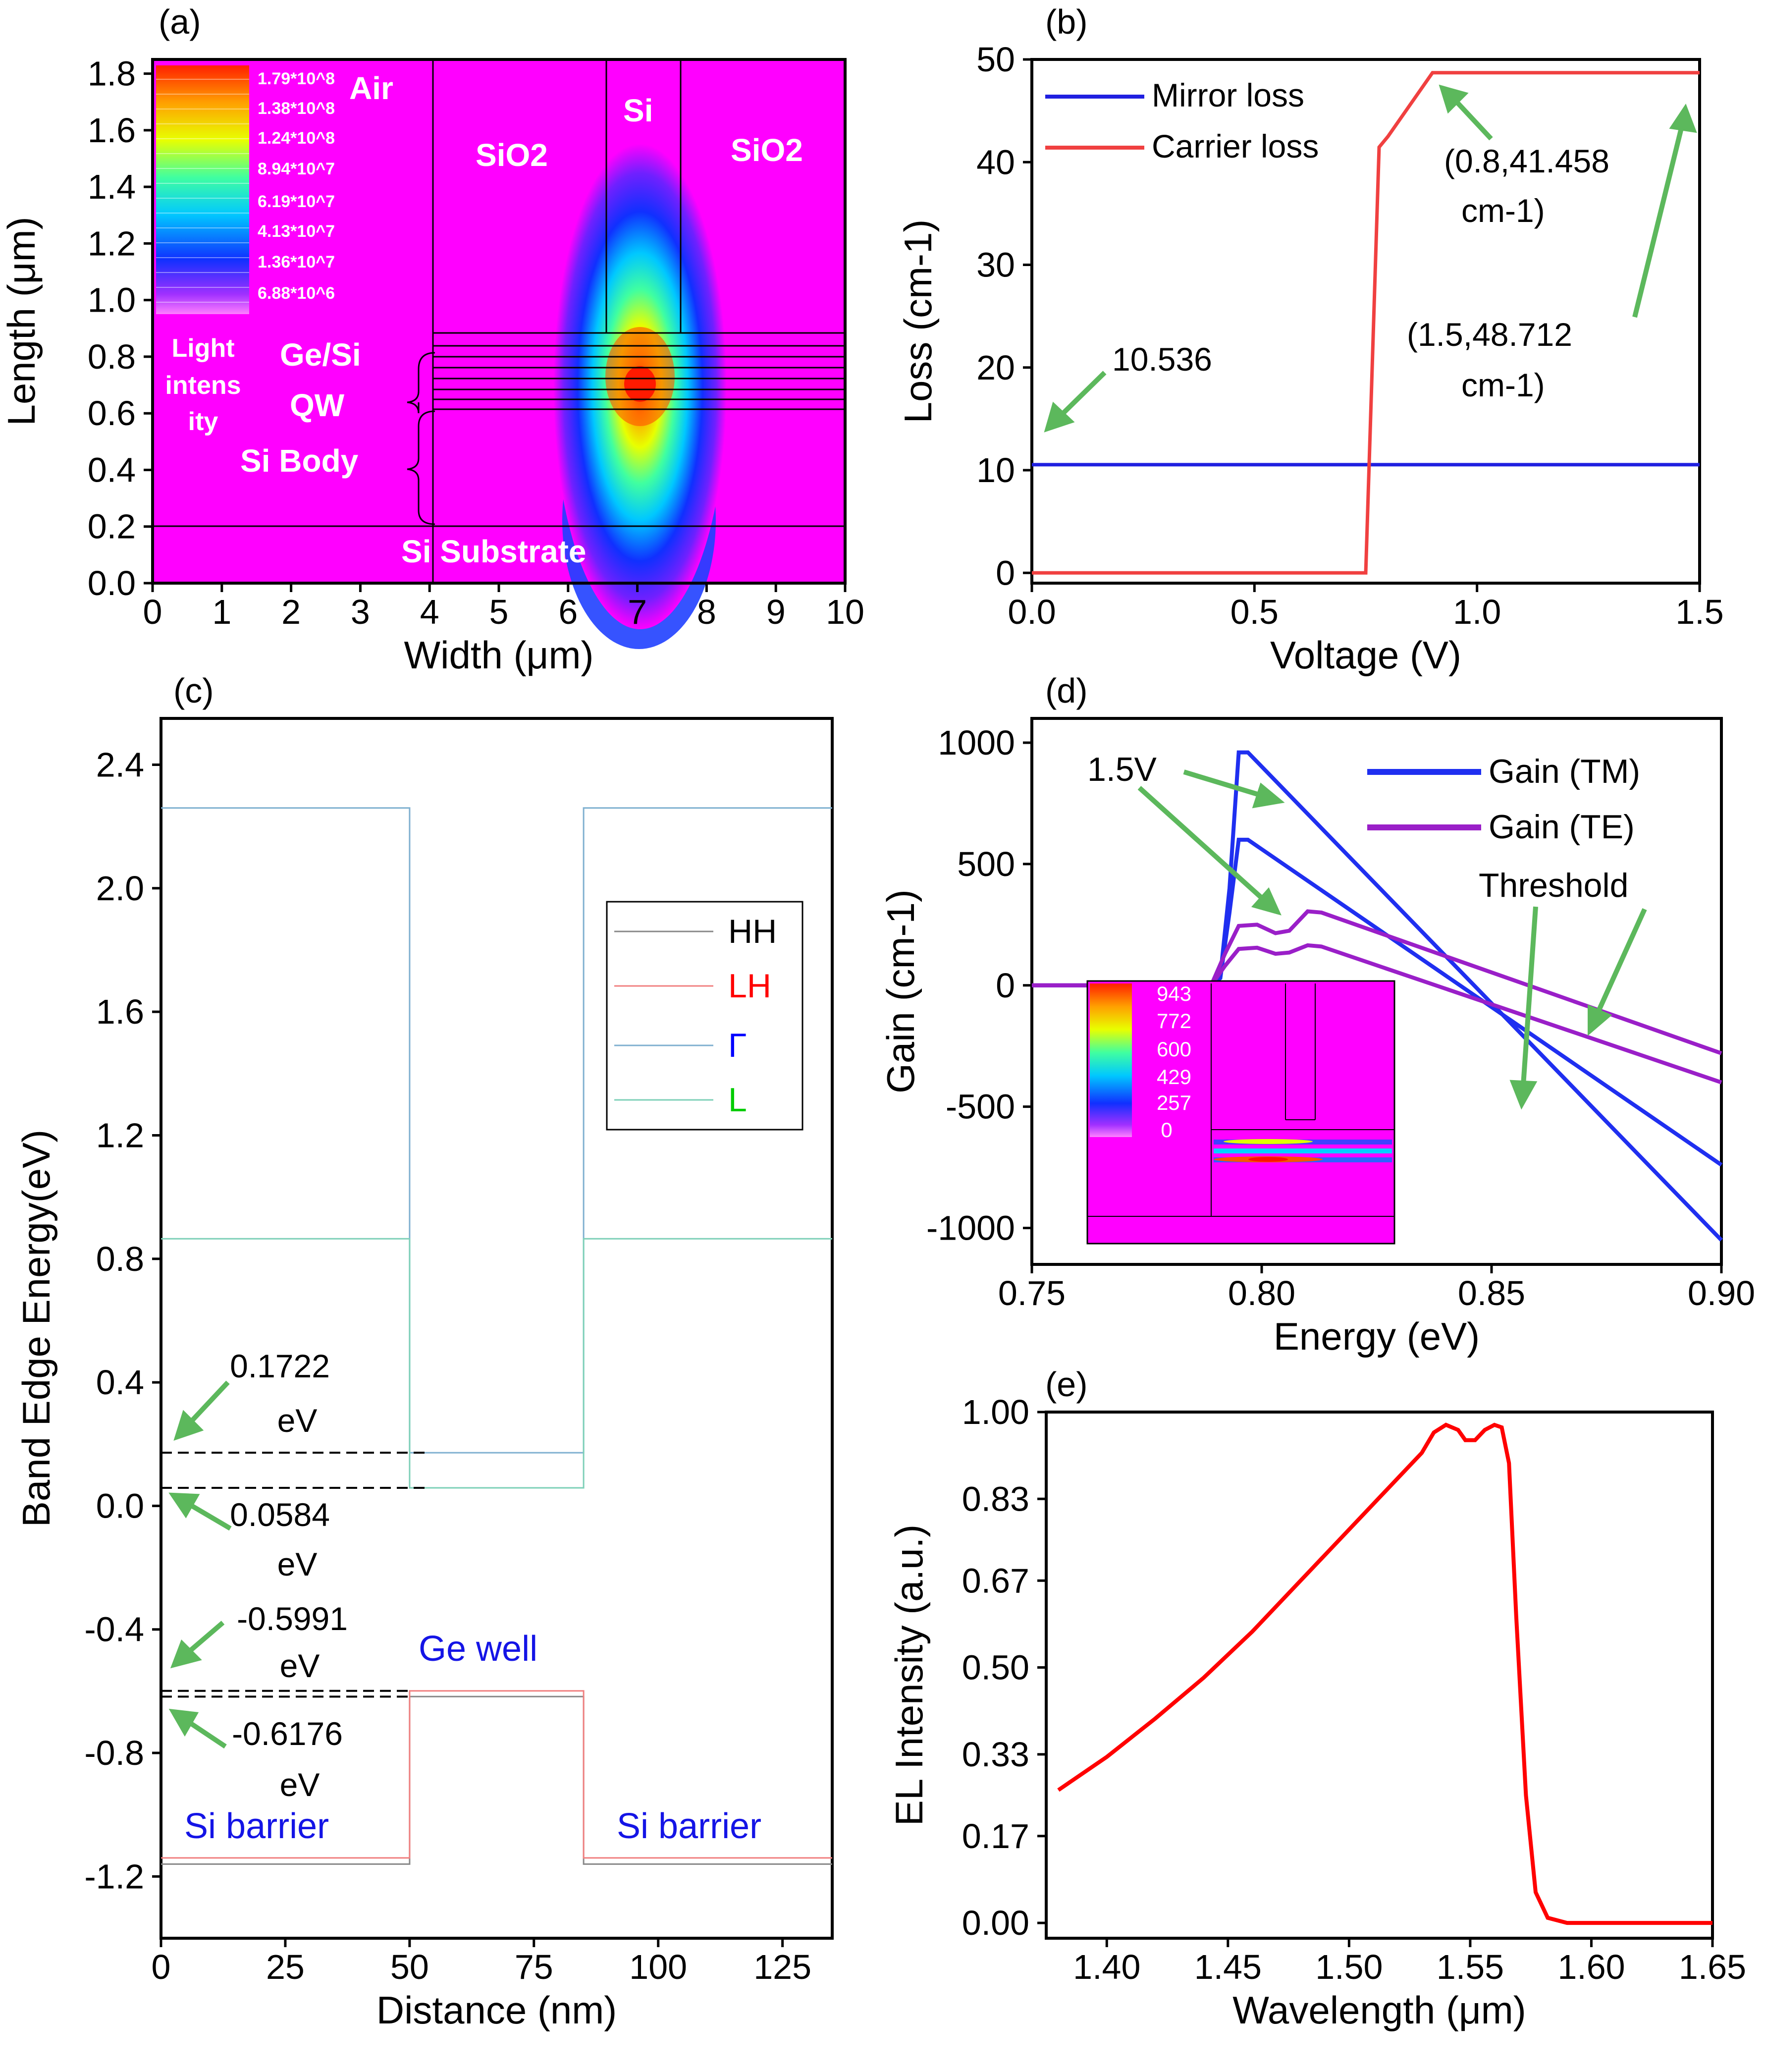 The width and height of the screenshot is (1765, 2072). What do you see at coordinates (120, 1011) in the screenshot?
I see `y-tick-label: 1.6` at bounding box center [120, 1011].